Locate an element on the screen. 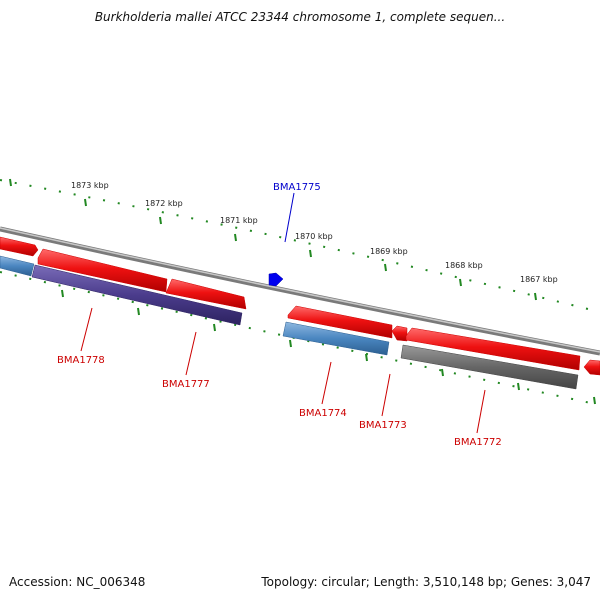 This screenshot has width=600, height=604. cds-right is located at coordinates (441, 347).